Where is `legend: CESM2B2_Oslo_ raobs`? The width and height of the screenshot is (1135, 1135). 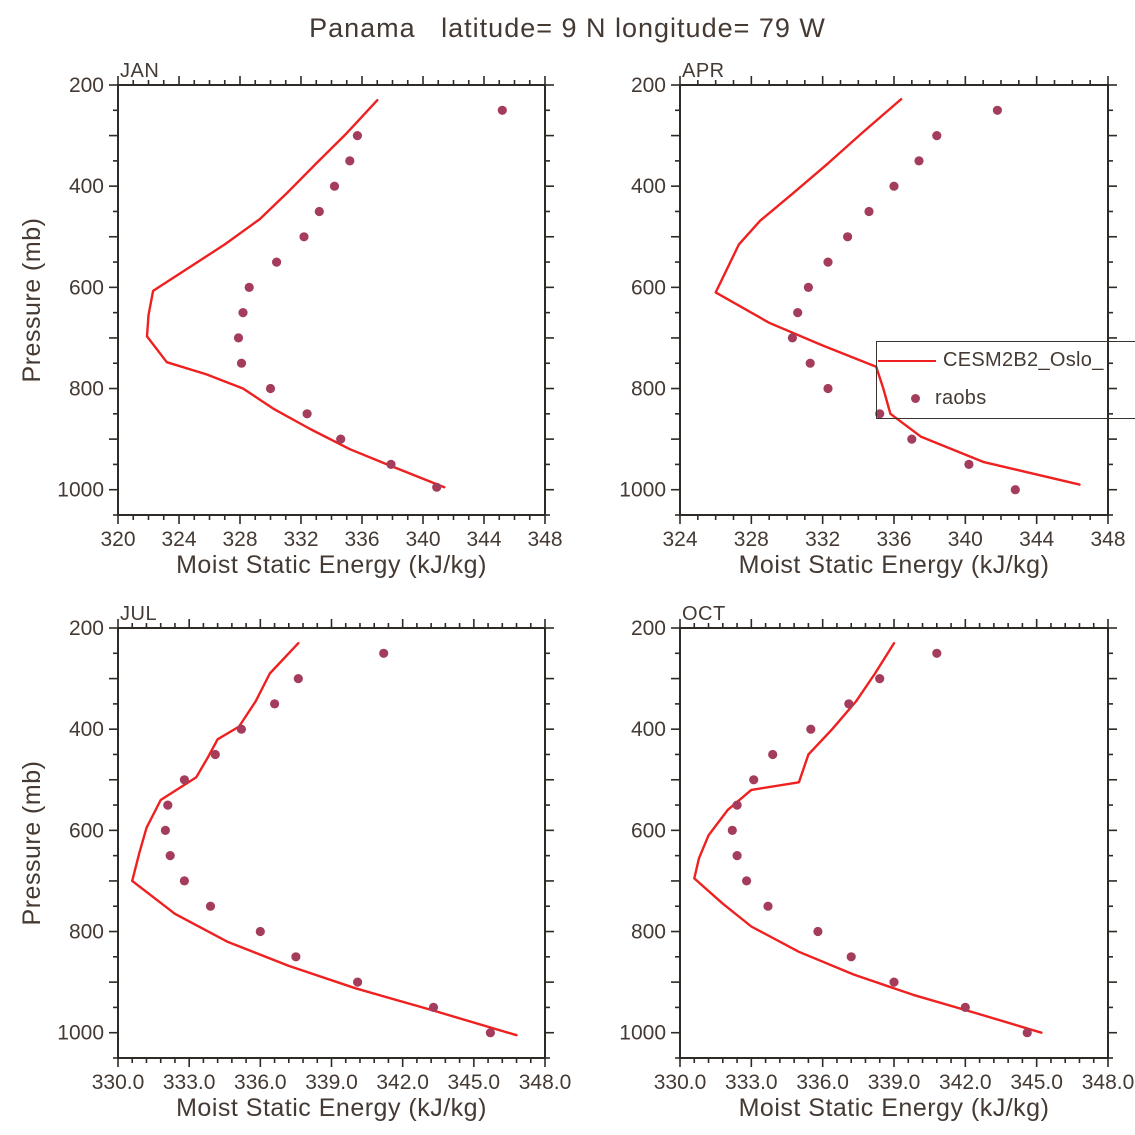 legend: CESM2B2_Oslo_ raobs is located at coordinates (1005, 380).